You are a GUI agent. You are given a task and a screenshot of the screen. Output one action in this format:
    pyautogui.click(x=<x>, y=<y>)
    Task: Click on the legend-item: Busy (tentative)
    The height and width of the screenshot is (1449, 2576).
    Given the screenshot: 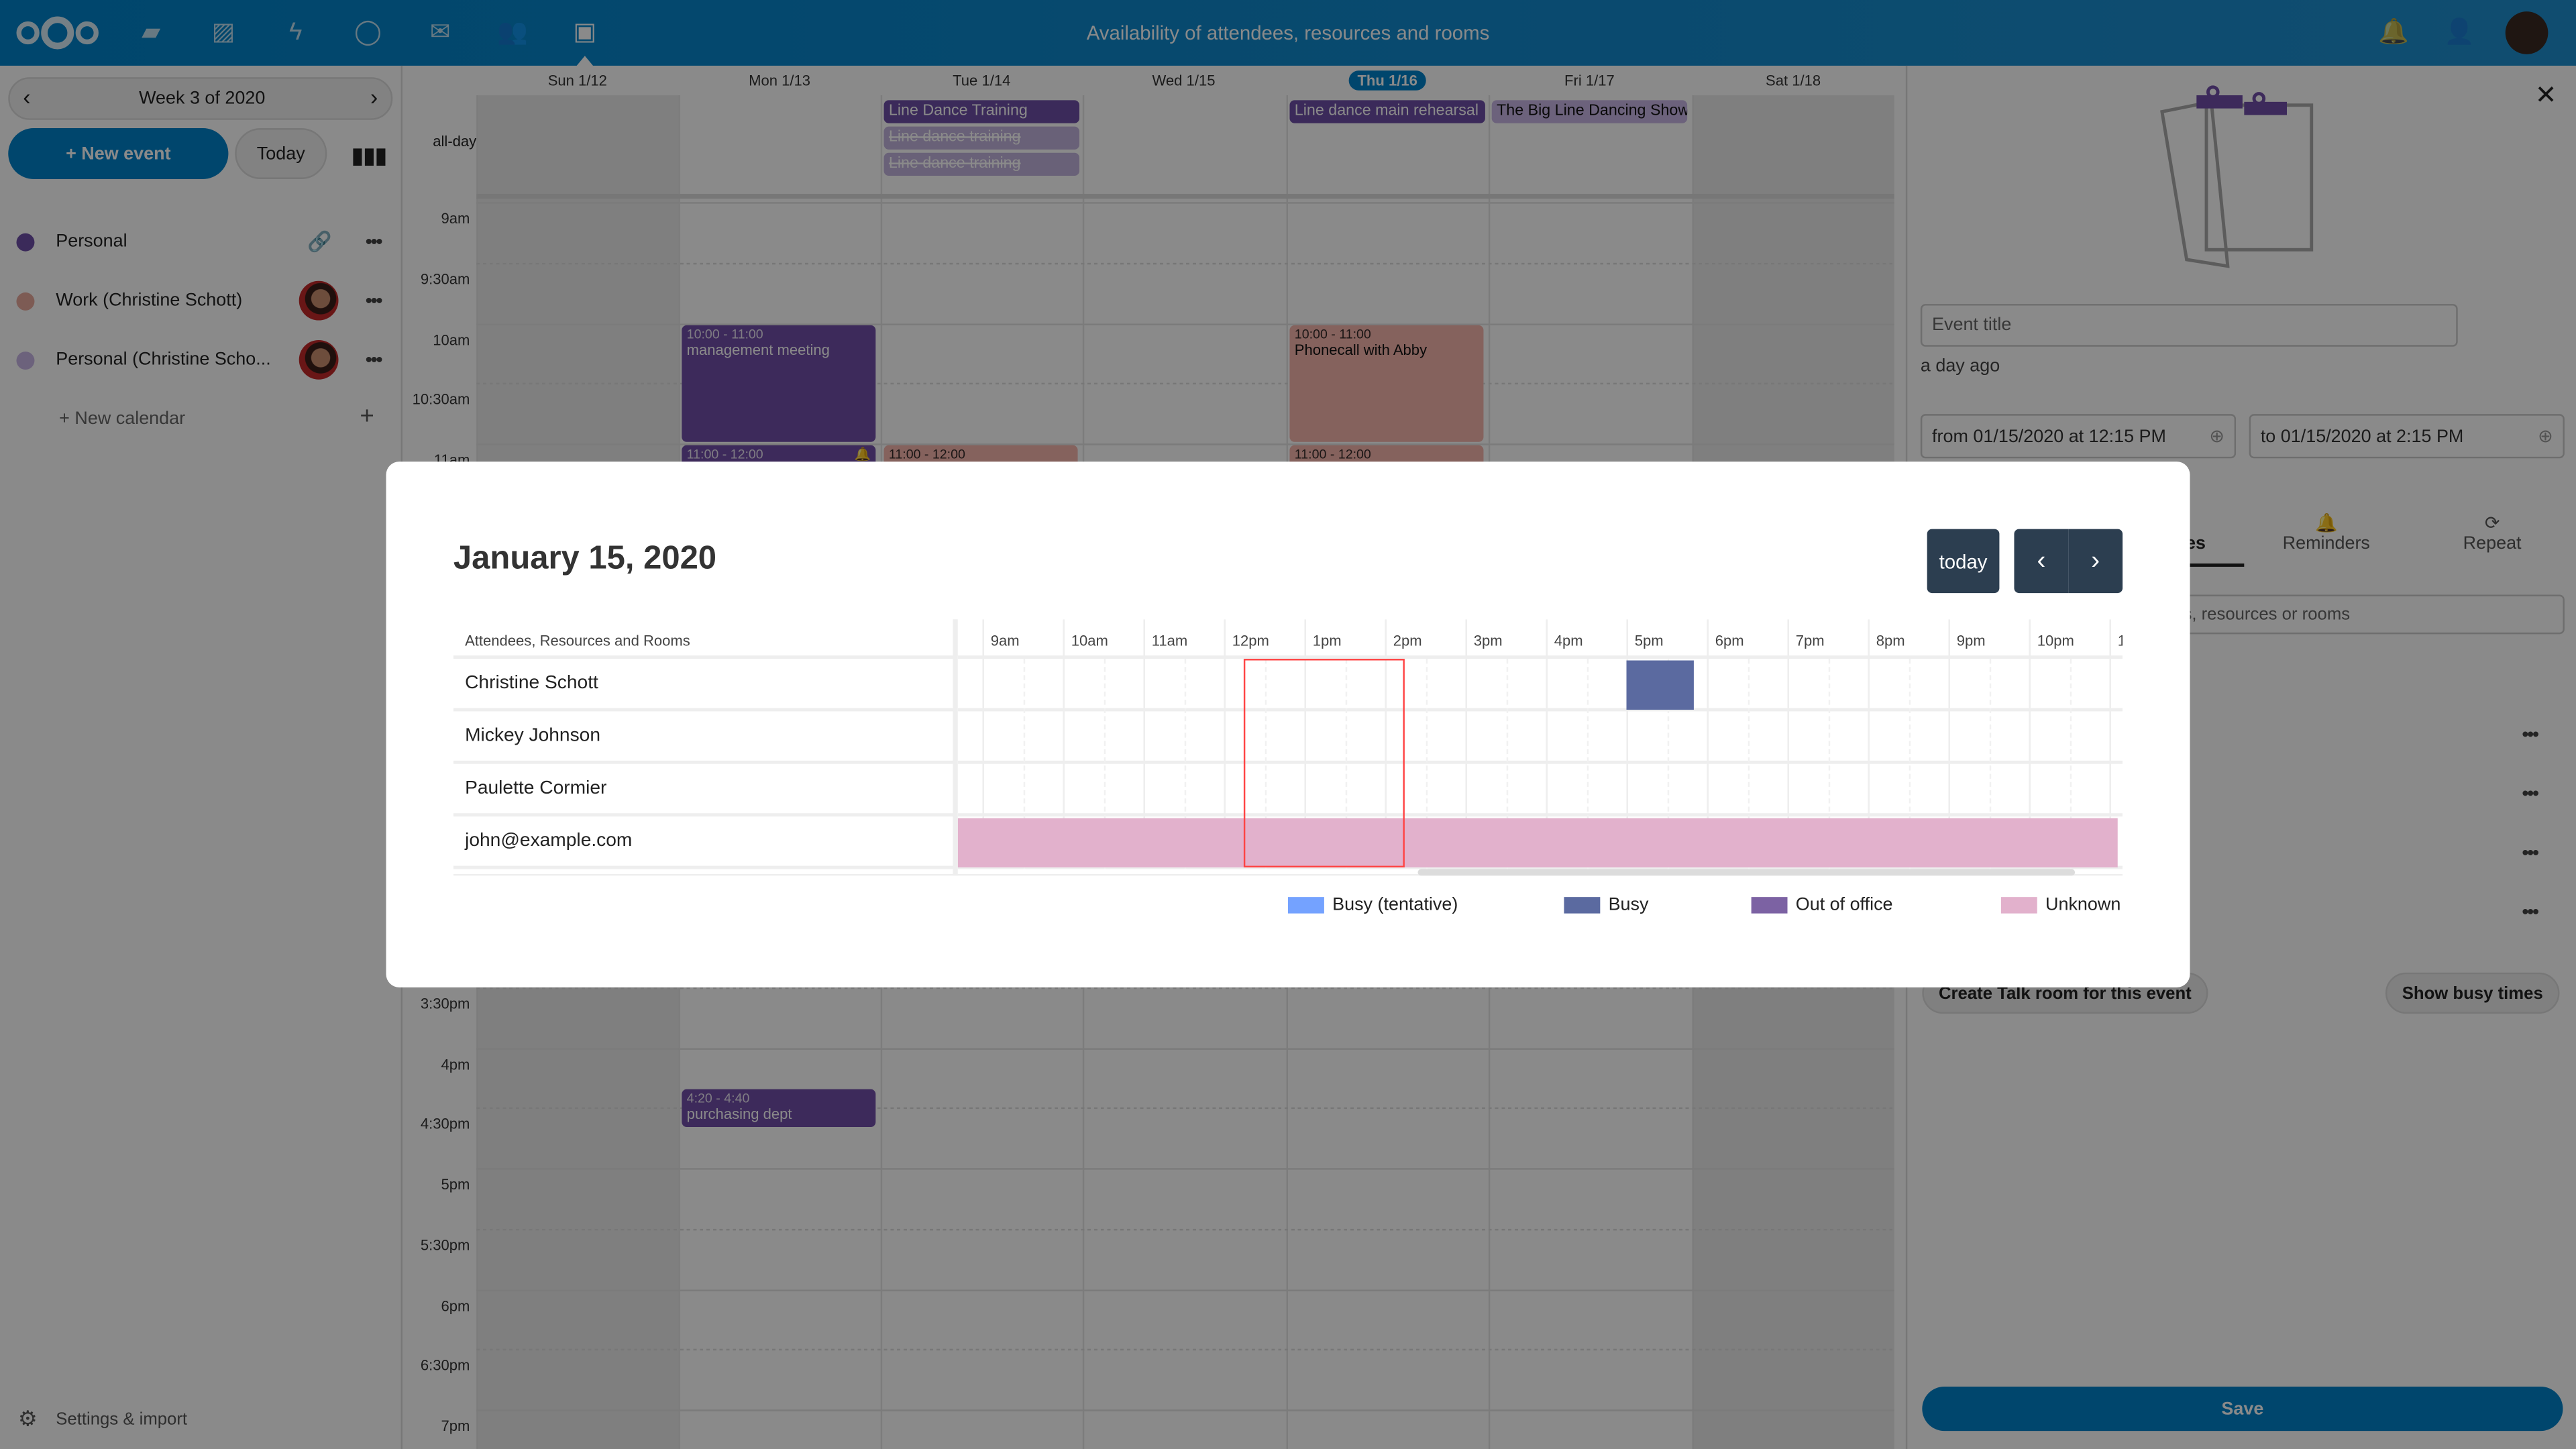 What is the action you would take?
    pyautogui.click(x=1373, y=905)
    